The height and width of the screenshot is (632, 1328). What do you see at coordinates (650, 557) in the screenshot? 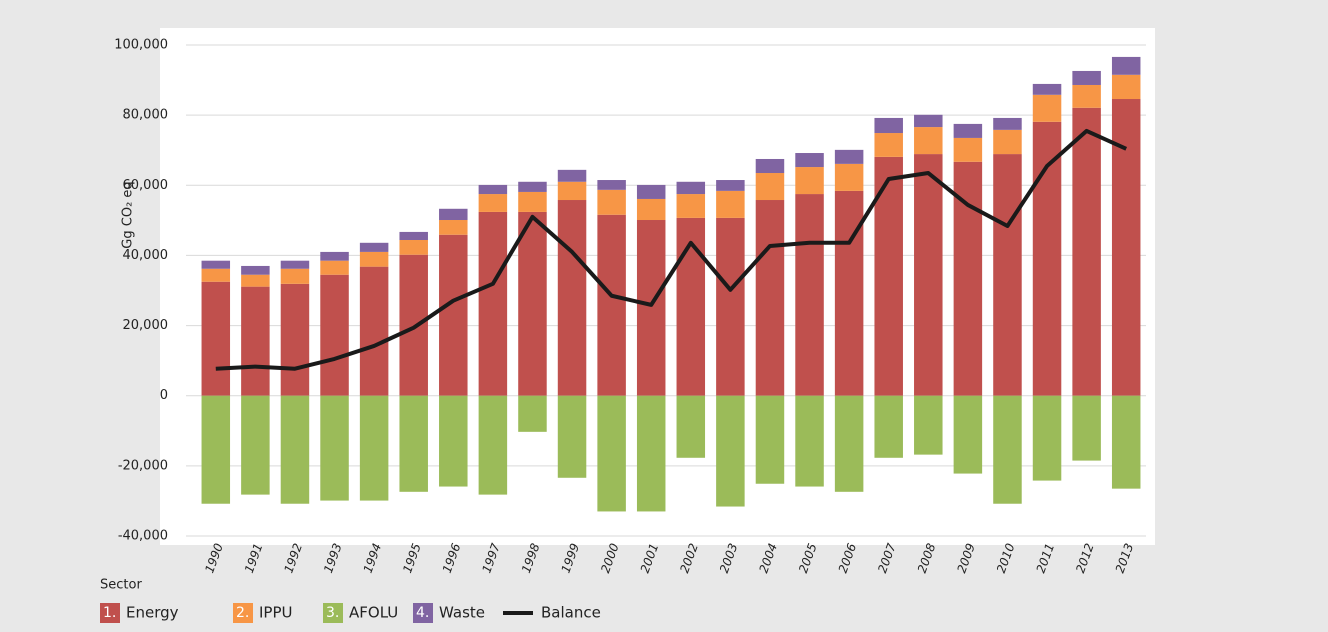
I see `x-tick-label: 2001` at bounding box center [650, 557].